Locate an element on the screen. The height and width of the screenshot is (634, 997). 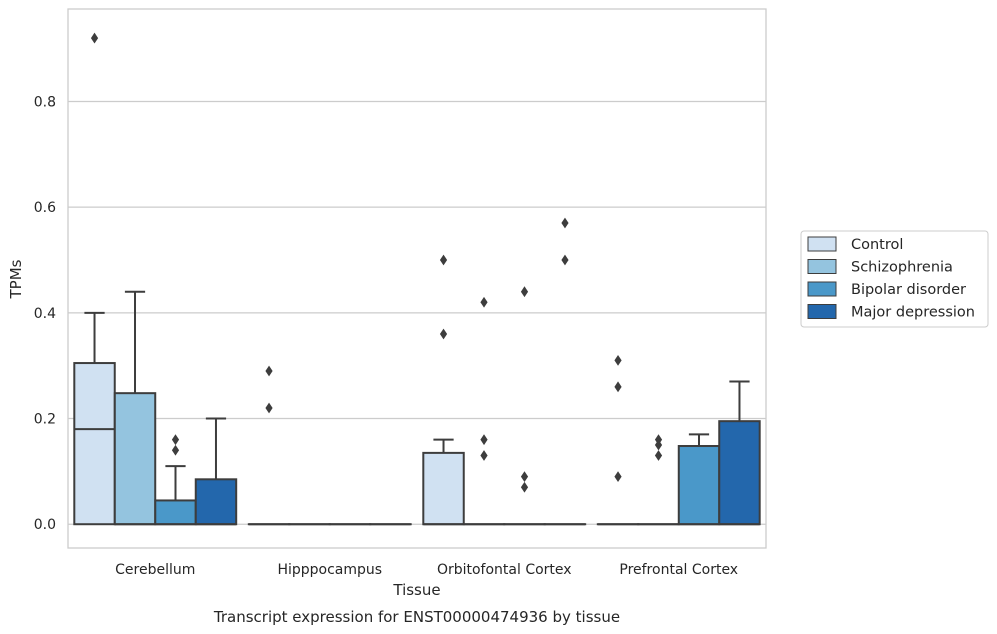
legend-label: Control is located at coordinates (877, 245).